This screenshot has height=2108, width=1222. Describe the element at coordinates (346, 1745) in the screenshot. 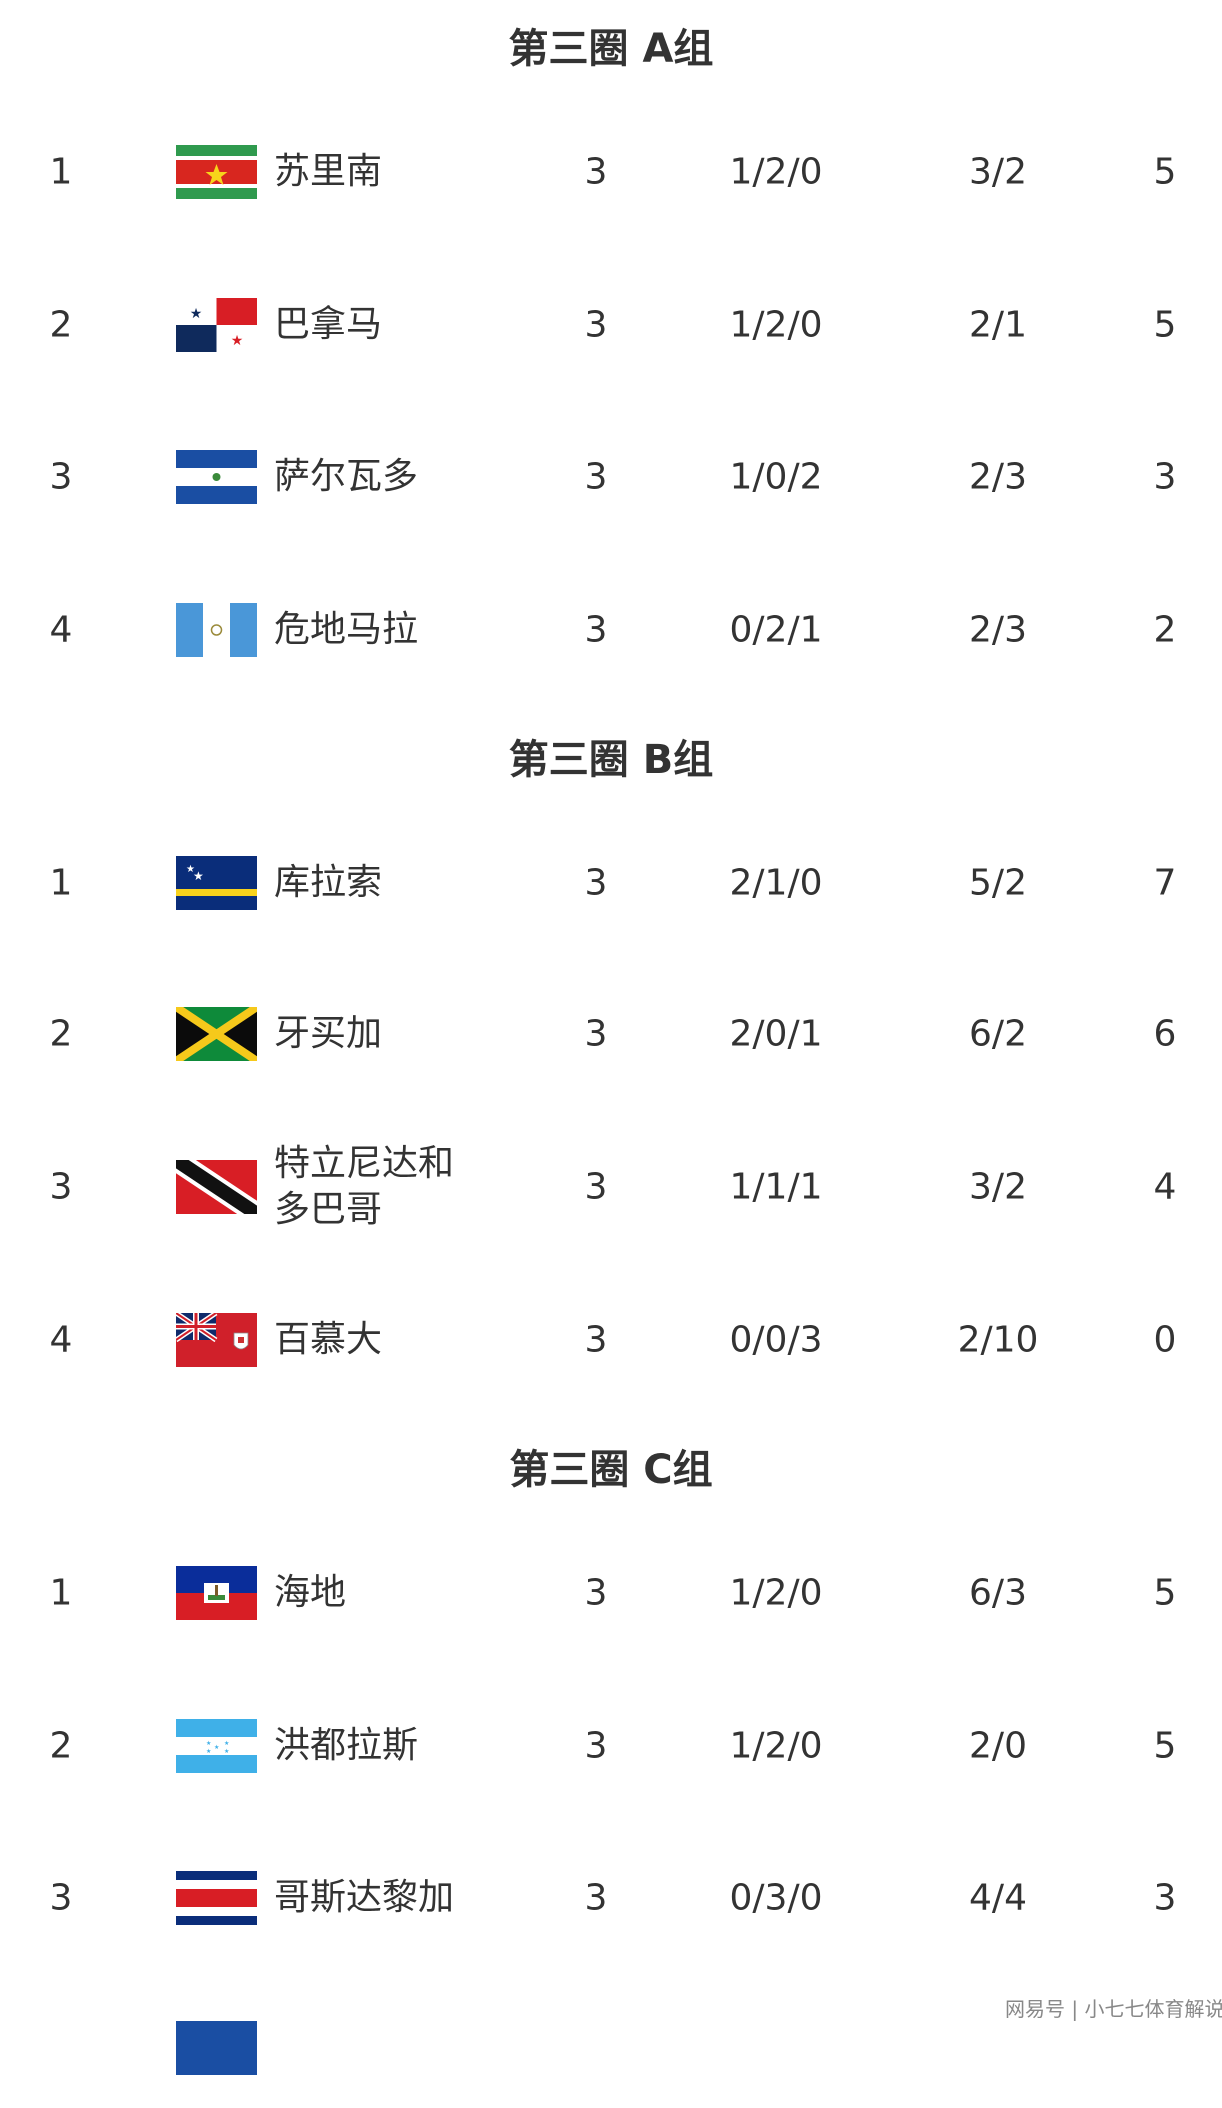

I see `team-name: 洪都拉斯` at that location.